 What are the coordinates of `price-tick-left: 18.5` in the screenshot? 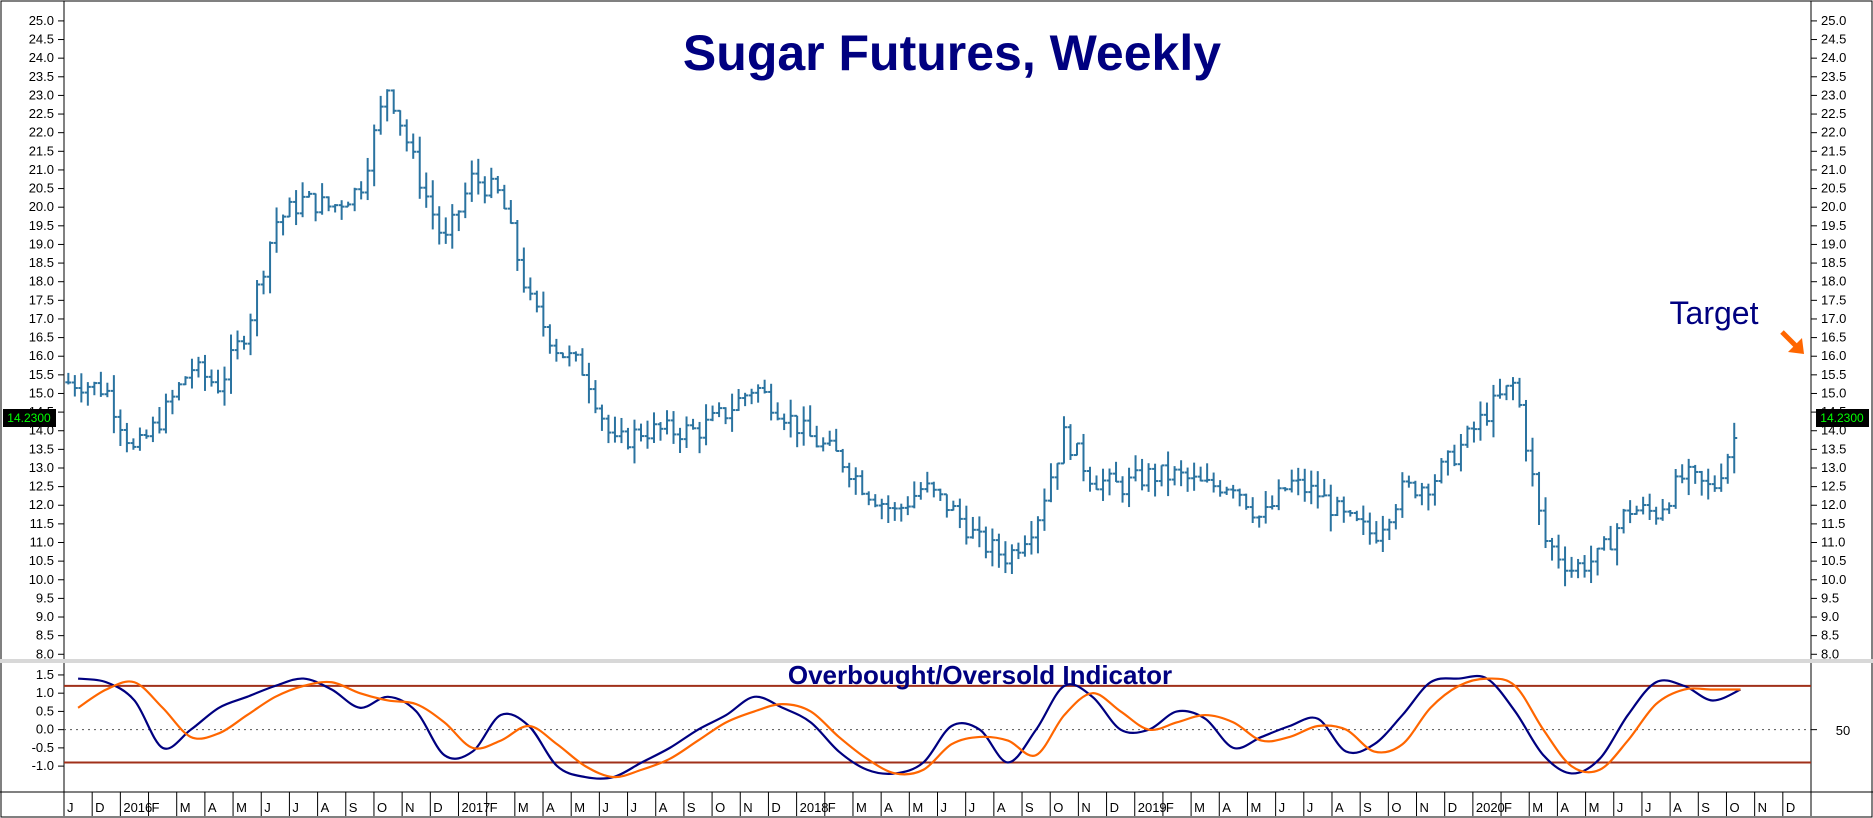 It's located at (41, 262).